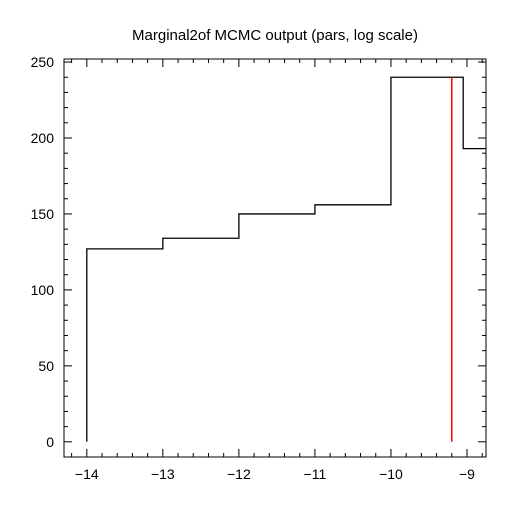  Describe the element at coordinates (239, 474) in the screenshot. I see `x-tick-label: −12` at that location.